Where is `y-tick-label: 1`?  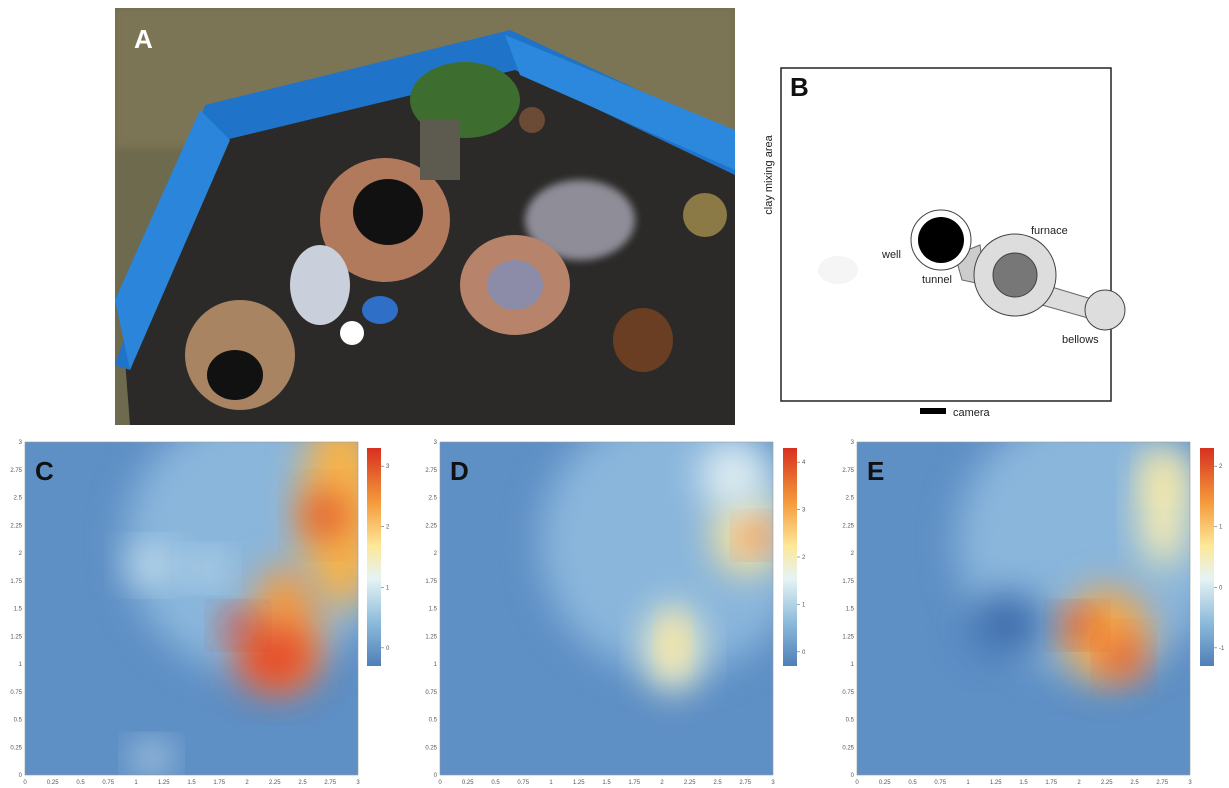
y-tick-label: 1 is located at coordinates (436, 665).